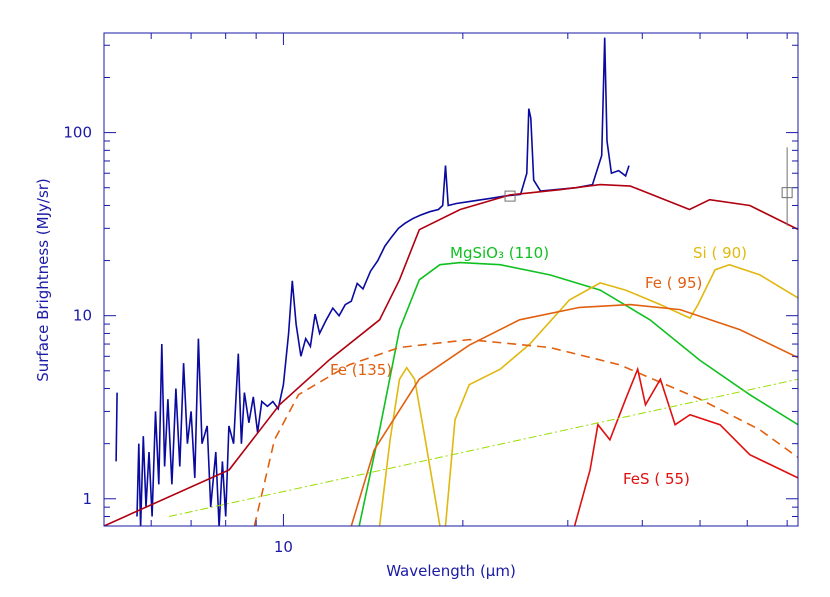 The image size is (830, 597). What do you see at coordinates (361, 370) in the screenshot?
I see `series-label: Fe (135)` at bounding box center [361, 370].